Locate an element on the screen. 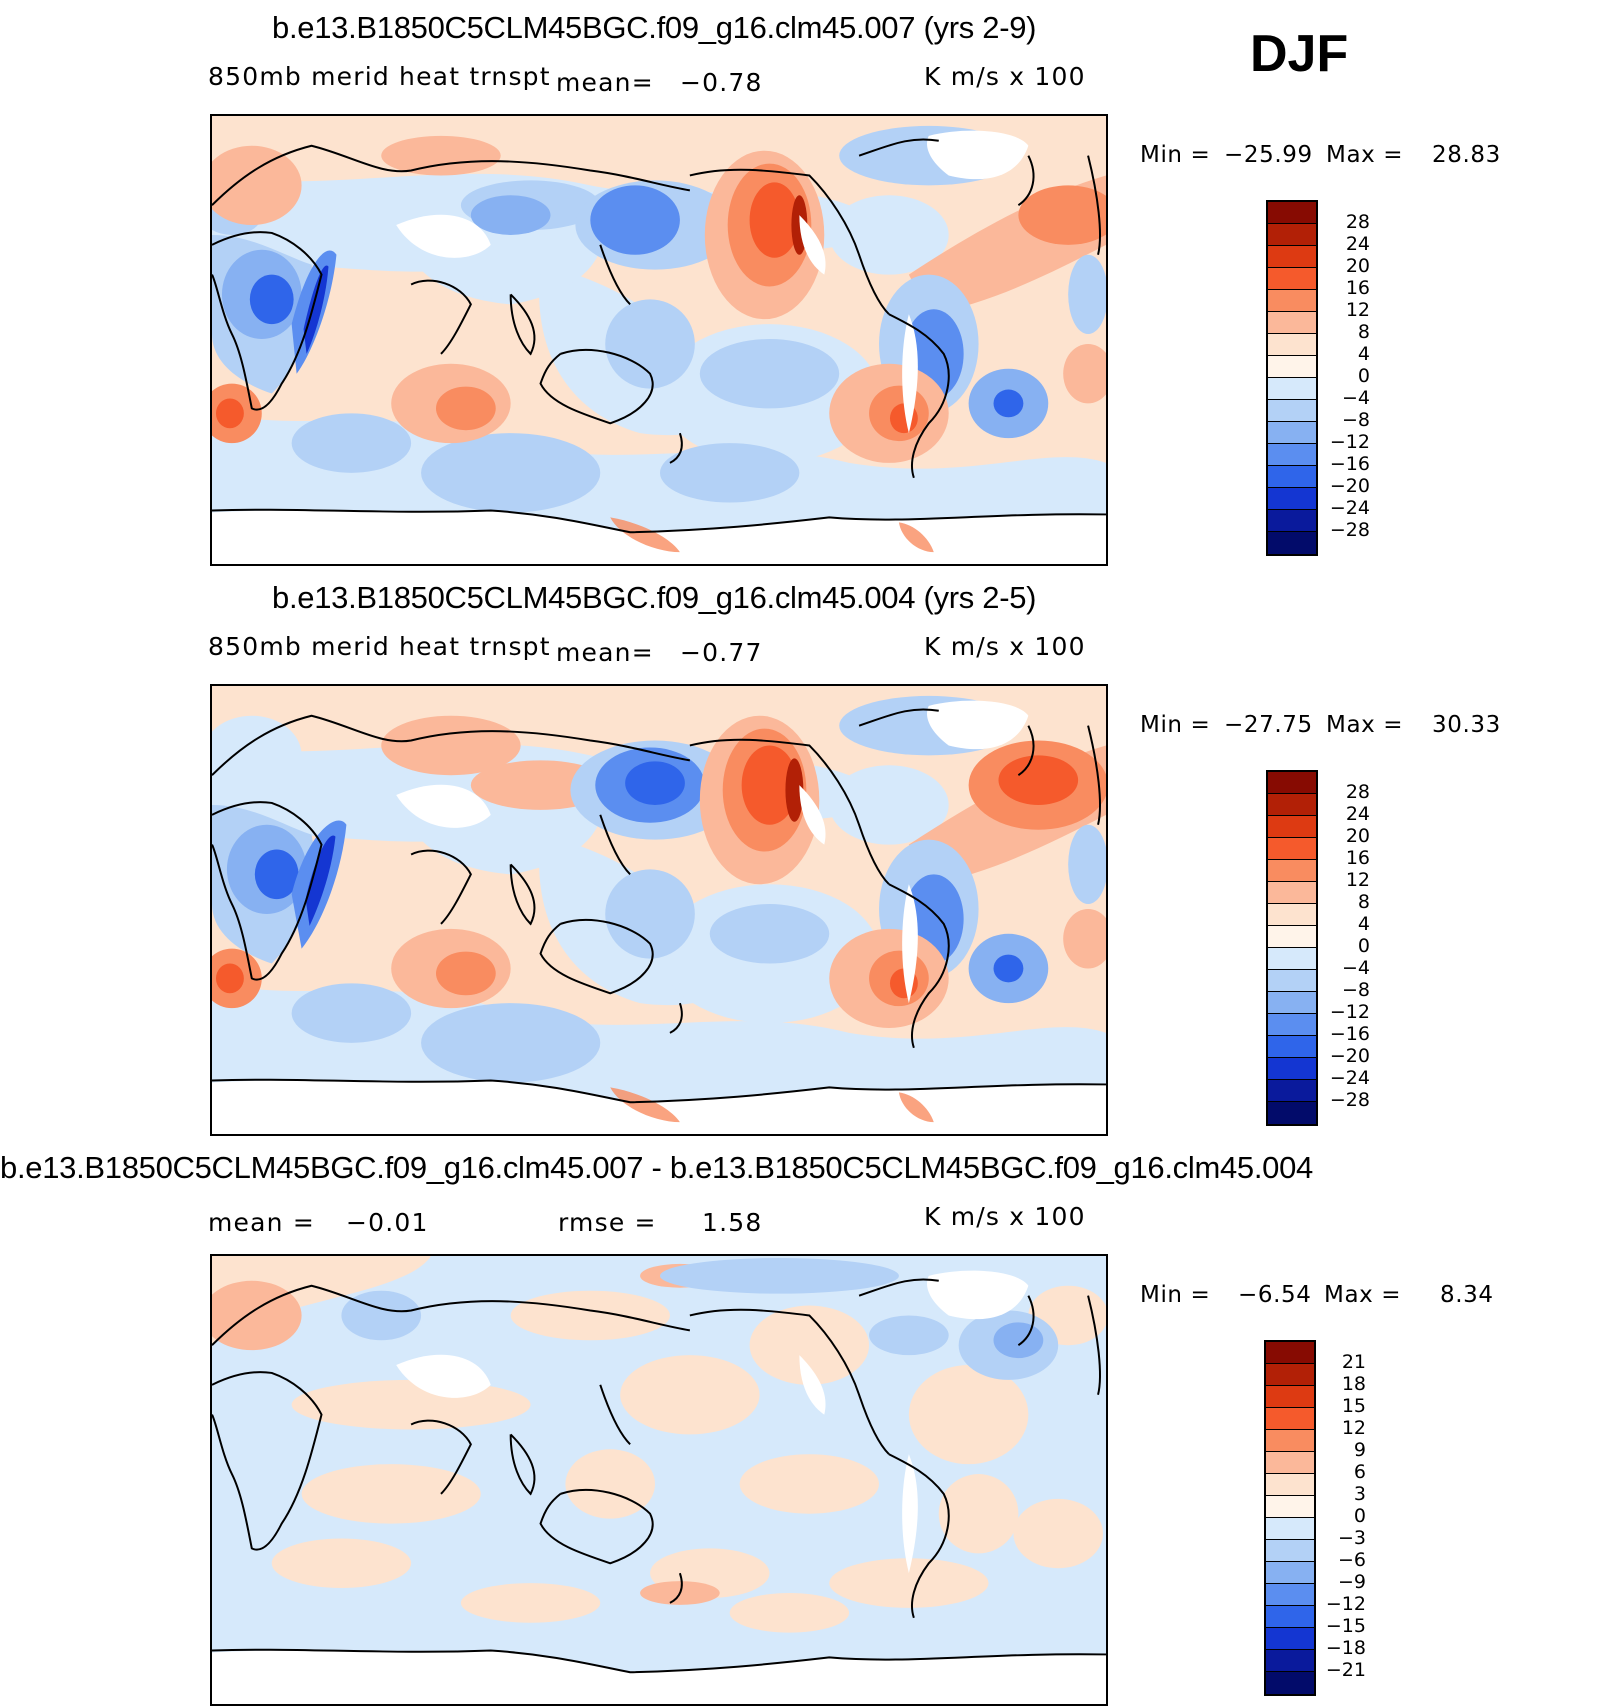 The height and width of the screenshot is (1708, 1602). colorbar-label: −20 is located at coordinates (1349, 486).